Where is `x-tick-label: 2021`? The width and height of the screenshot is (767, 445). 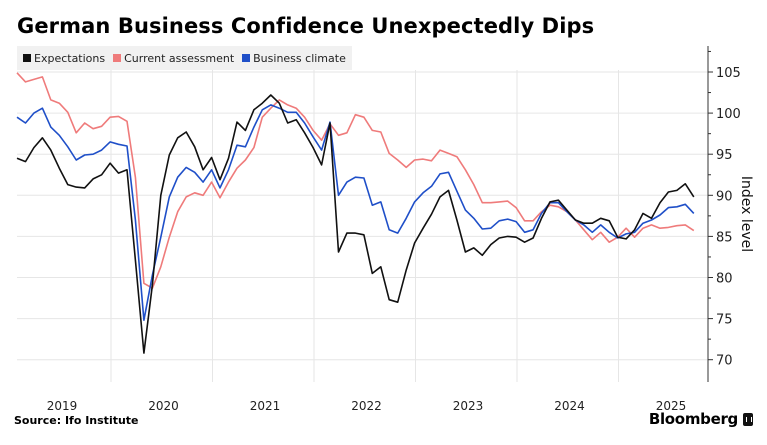 x-tick-label: 2021 is located at coordinates (265, 406).